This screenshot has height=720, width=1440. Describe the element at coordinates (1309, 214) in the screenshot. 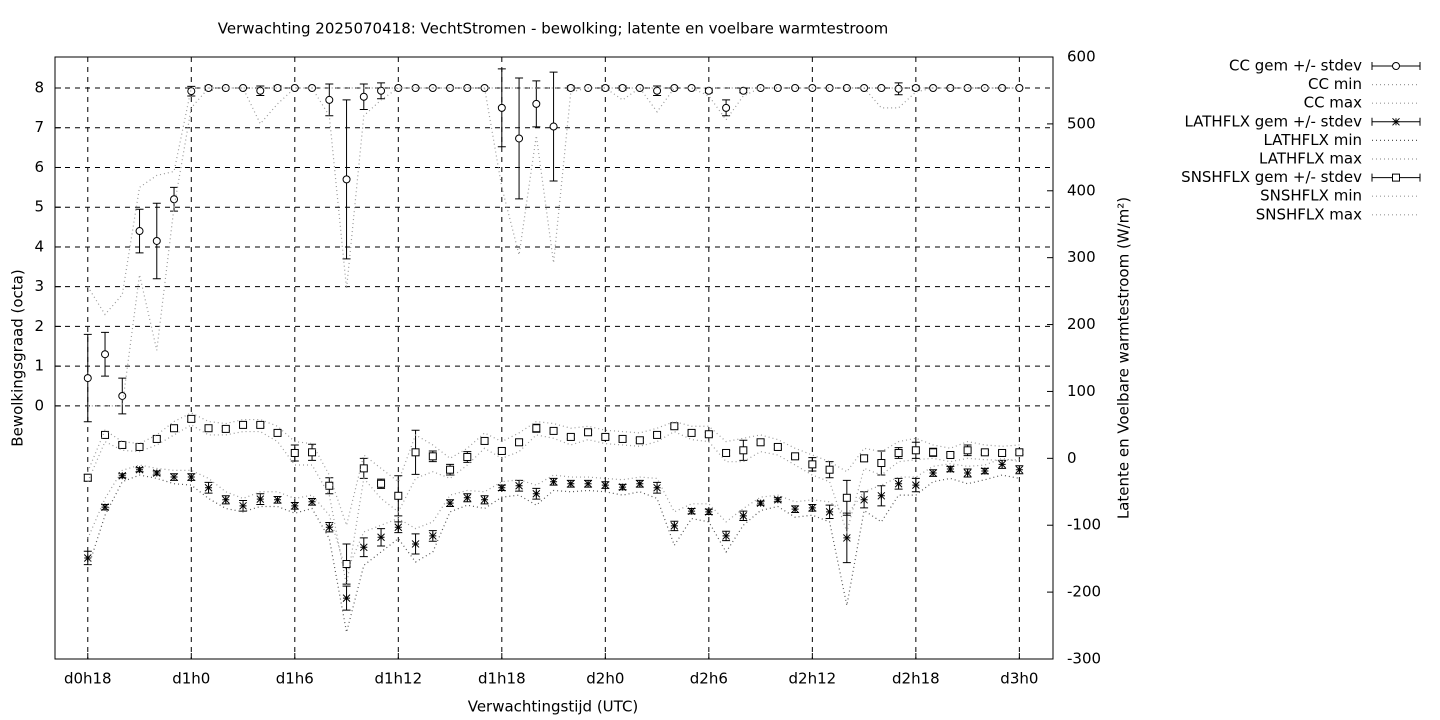

I see `legend-label: SNSHFLX max` at that location.